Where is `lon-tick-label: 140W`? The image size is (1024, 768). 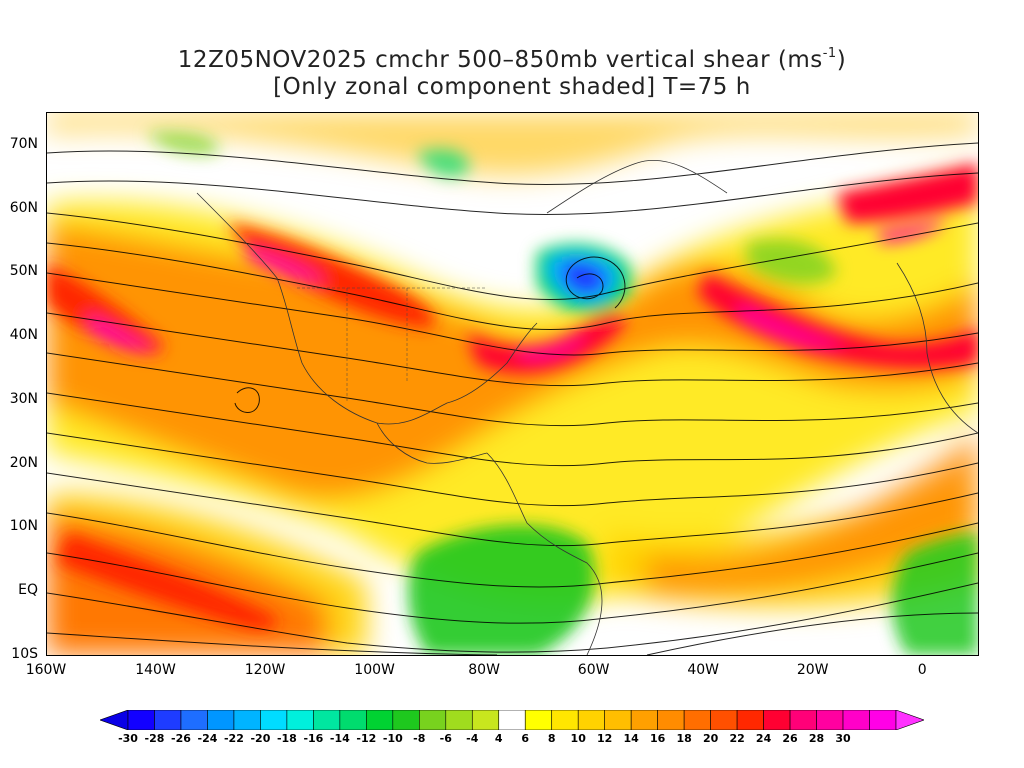
lon-tick-label: 140W is located at coordinates (155, 670).